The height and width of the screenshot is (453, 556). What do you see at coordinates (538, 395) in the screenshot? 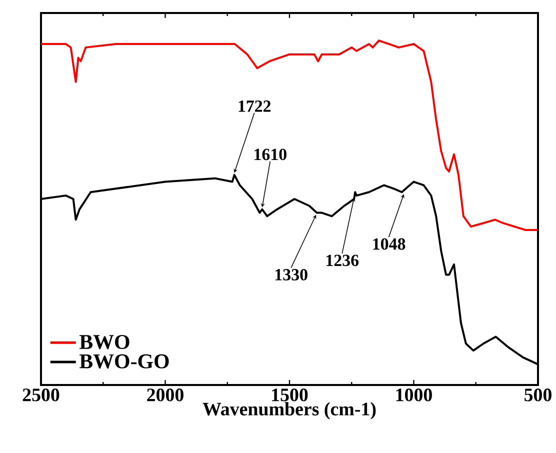
I see `x-tick-label: 500` at bounding box center [538, 395].